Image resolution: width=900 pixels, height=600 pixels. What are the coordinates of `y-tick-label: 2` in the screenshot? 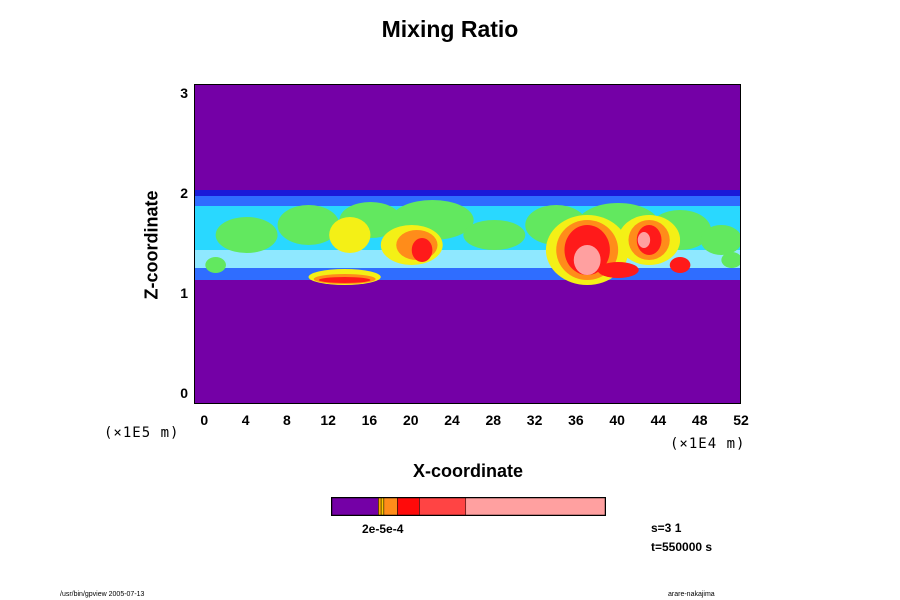 It's located at (184, 193).